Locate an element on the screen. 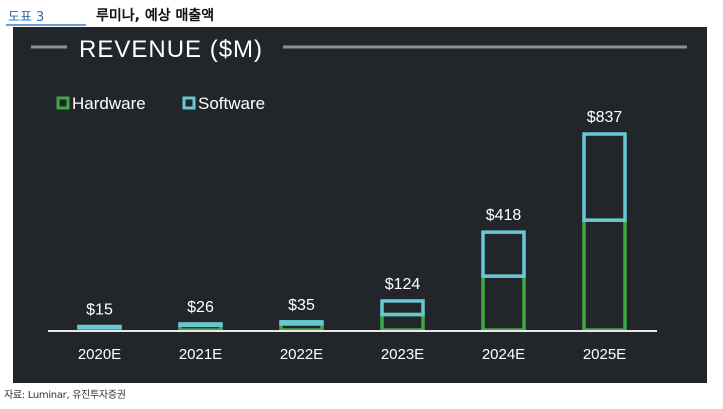 The width and height of the screenshot is (723, 409). legend: Hardware Software is located at coordinates (160, 103).